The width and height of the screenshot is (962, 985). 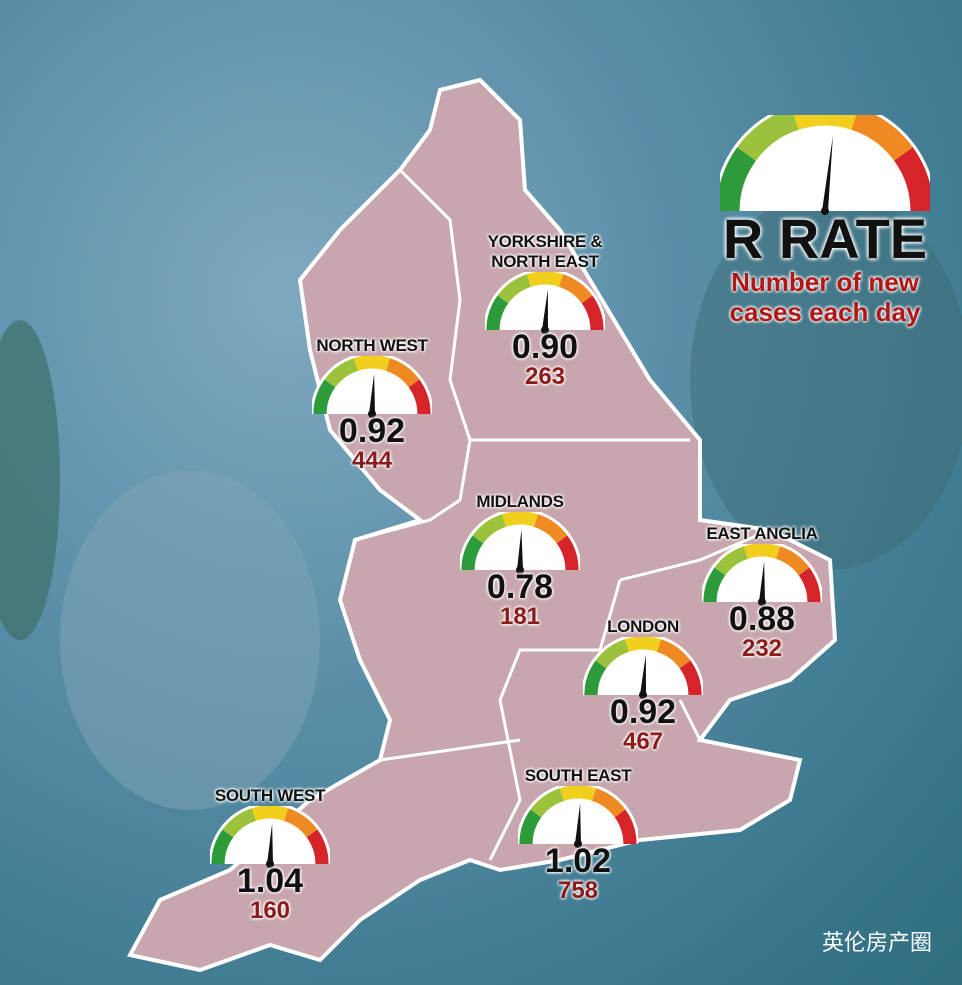 I want to click on legend-title: R RATE, so click(x=825, y=238).